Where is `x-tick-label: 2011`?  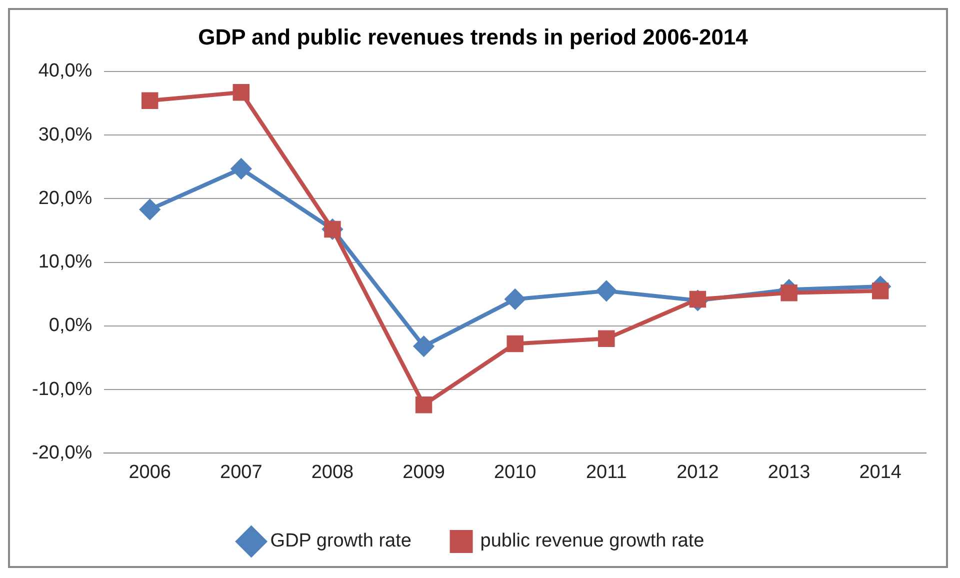 x-tick-label: 2011 is located at coordinates (606, 472).